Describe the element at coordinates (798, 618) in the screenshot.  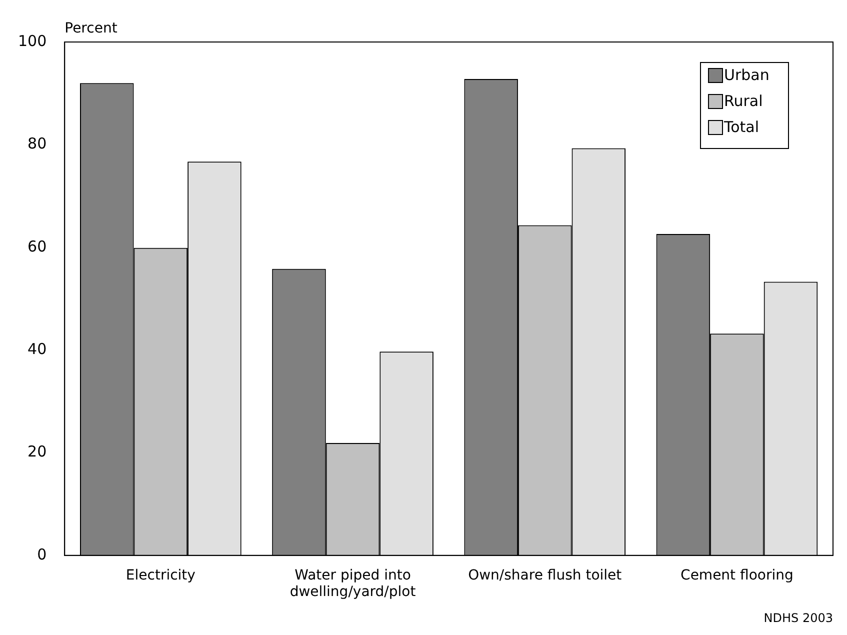
I see `text: NDHS 2003` at that location.